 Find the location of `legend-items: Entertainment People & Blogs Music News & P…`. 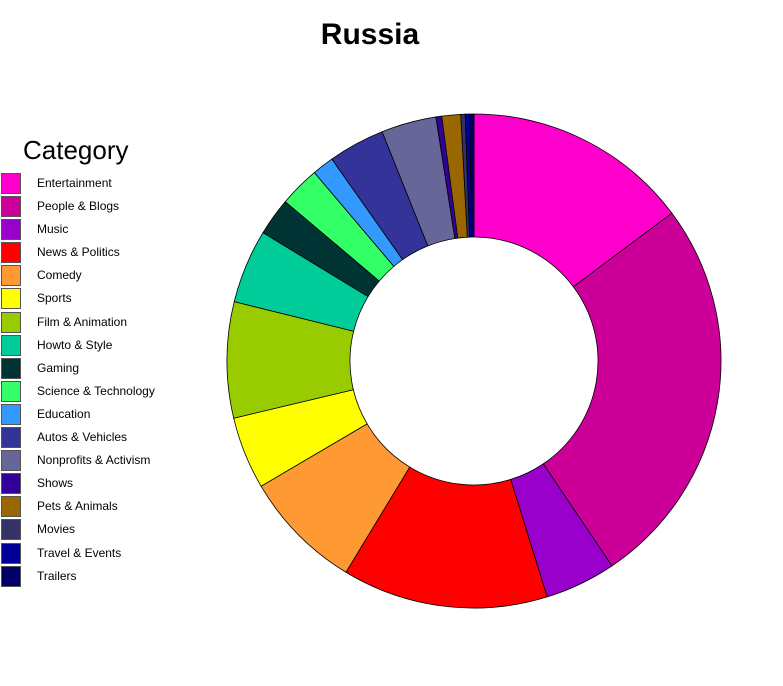

legend-items: Entertainment People & Blogs Music News & P… is located at coordinates (77, 381).